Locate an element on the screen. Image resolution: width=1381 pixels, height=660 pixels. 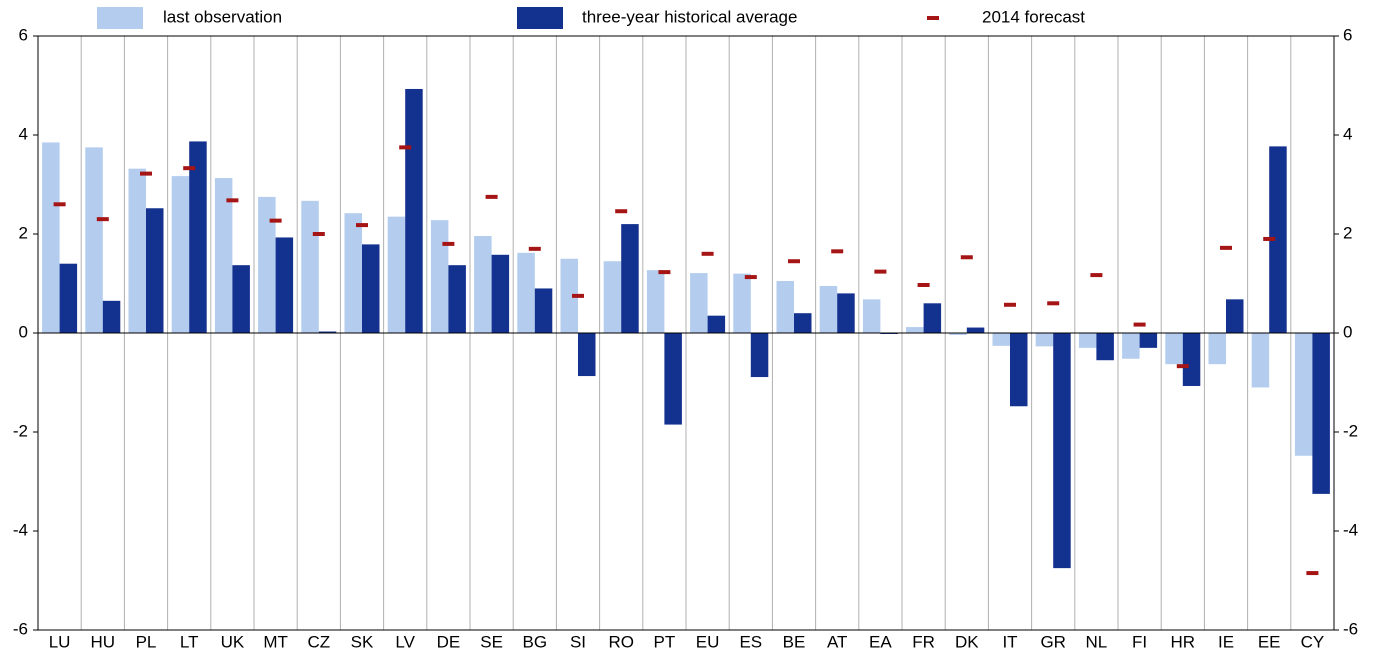
x-tick-label: MT is located at coordinates (275, 641).